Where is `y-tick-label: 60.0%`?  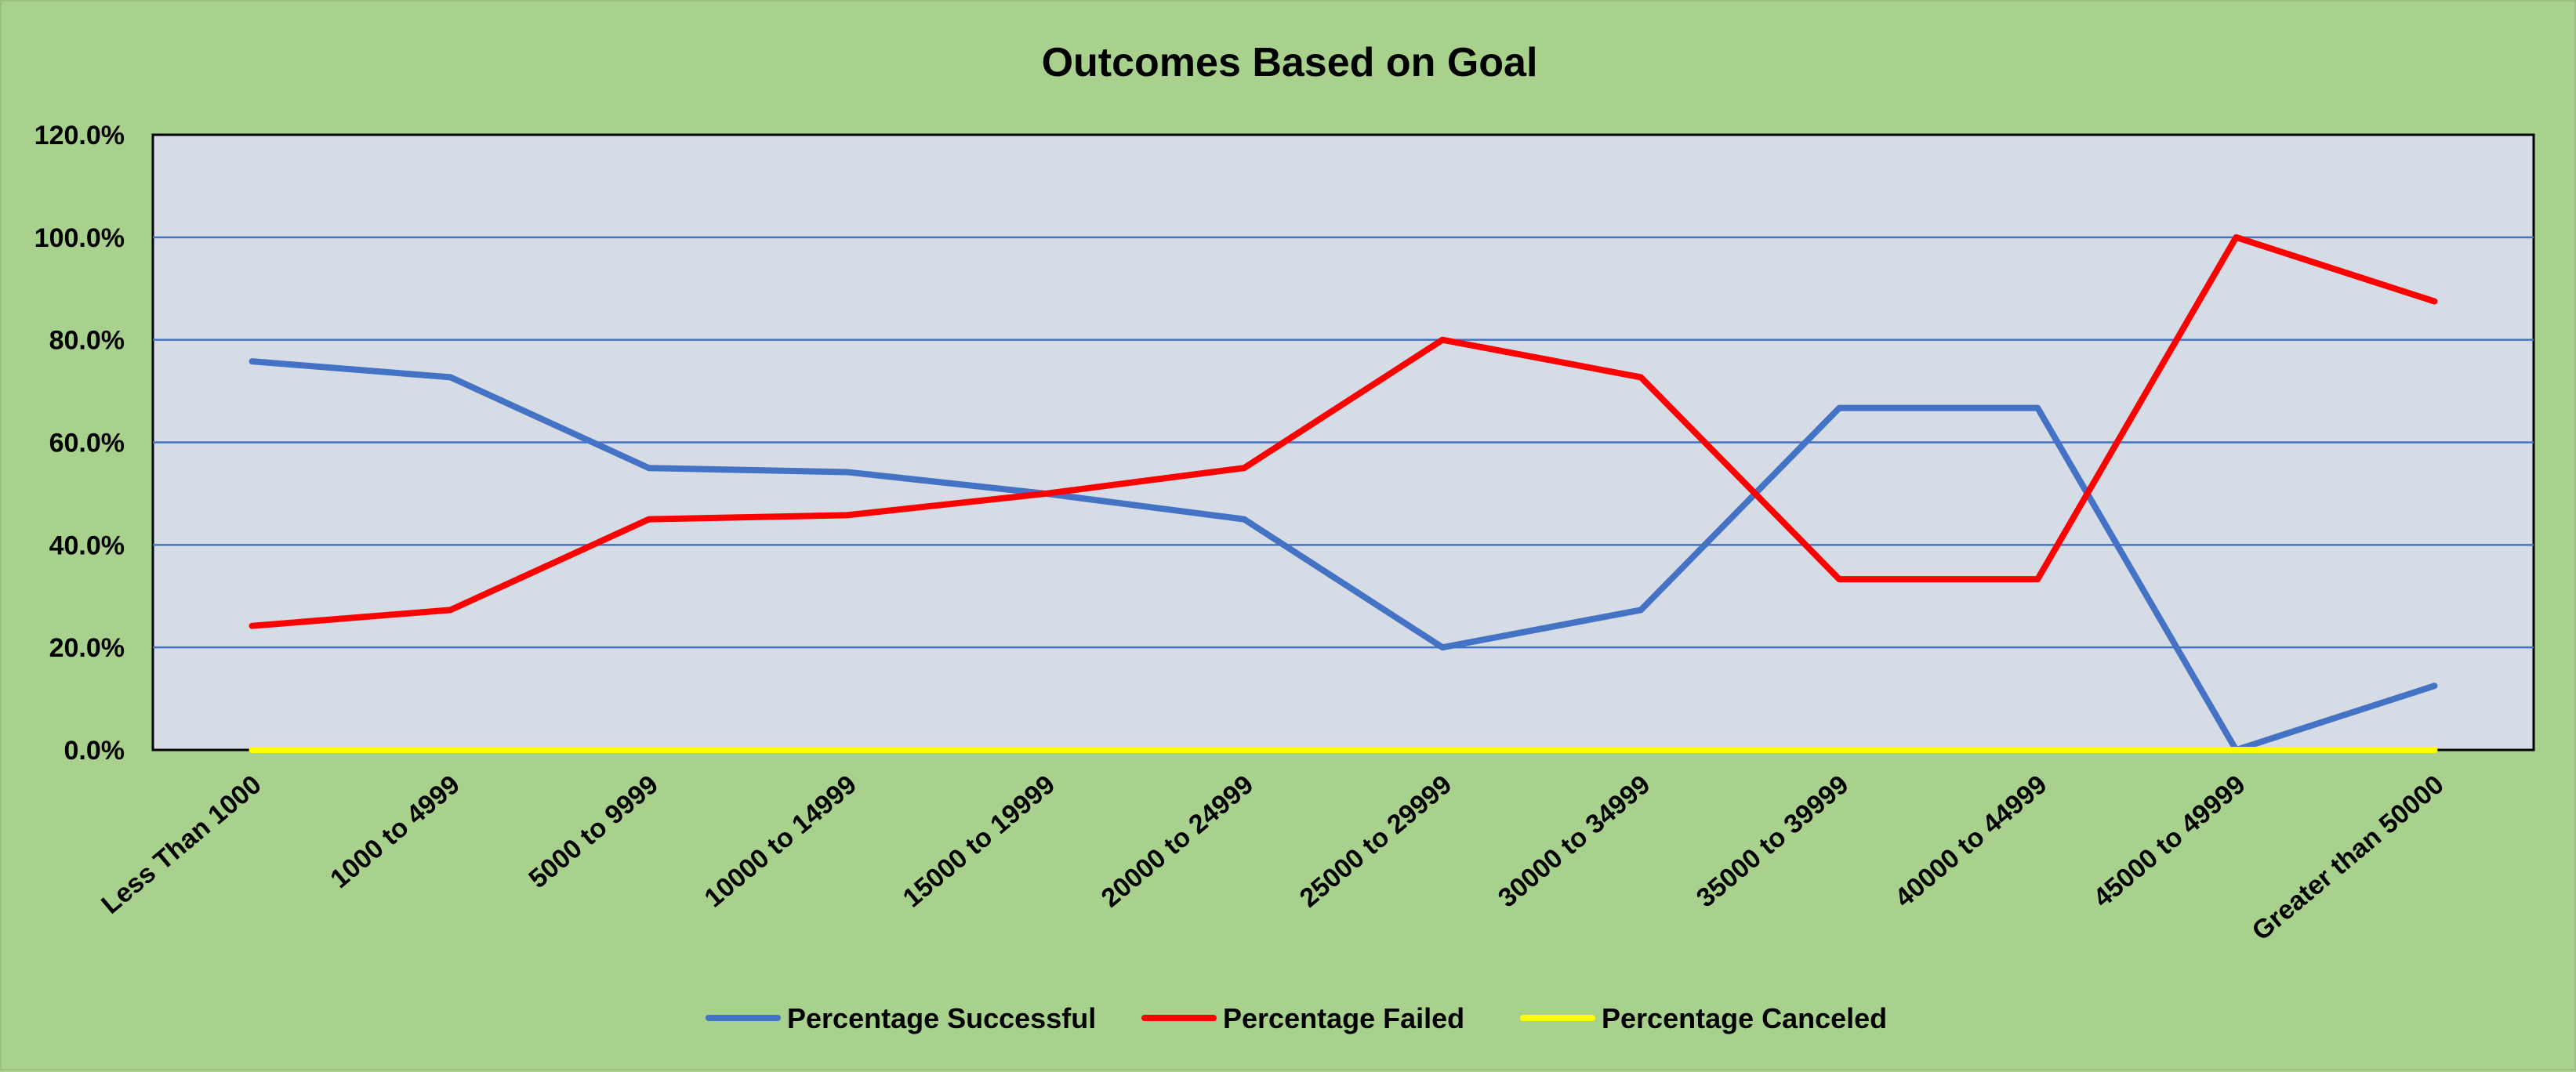 y-tick-label: 60.0% is located at coordinates (87, 443).